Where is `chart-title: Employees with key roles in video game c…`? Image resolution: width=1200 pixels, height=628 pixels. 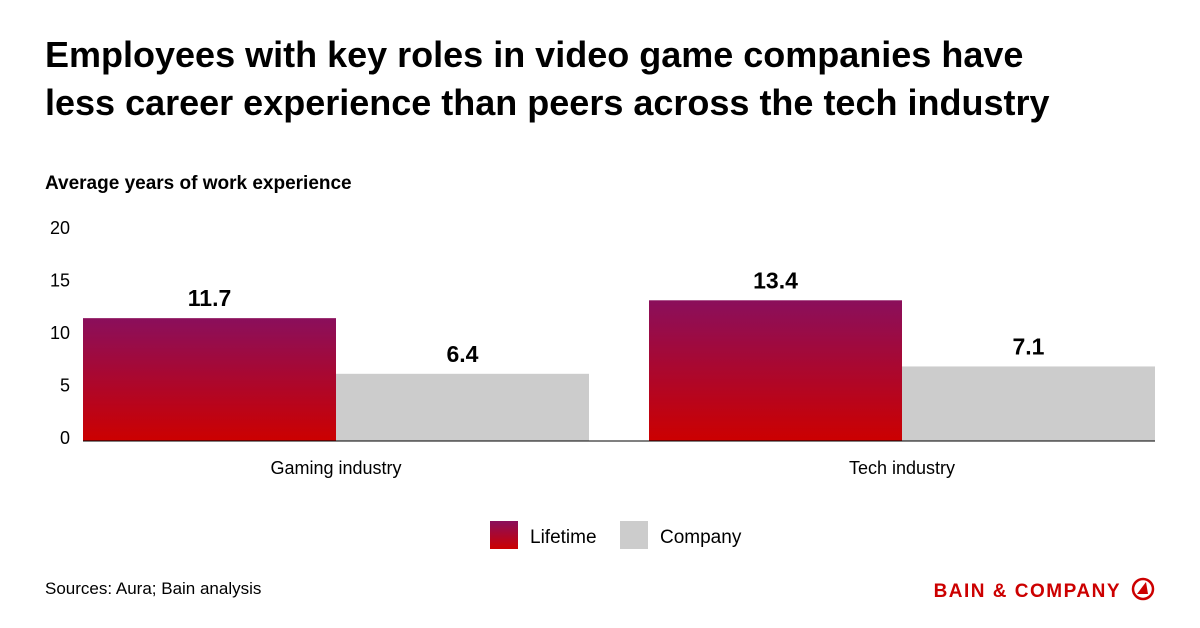 chart-title: Employees with key roles in video game c… is located at coordinates (534, 54).